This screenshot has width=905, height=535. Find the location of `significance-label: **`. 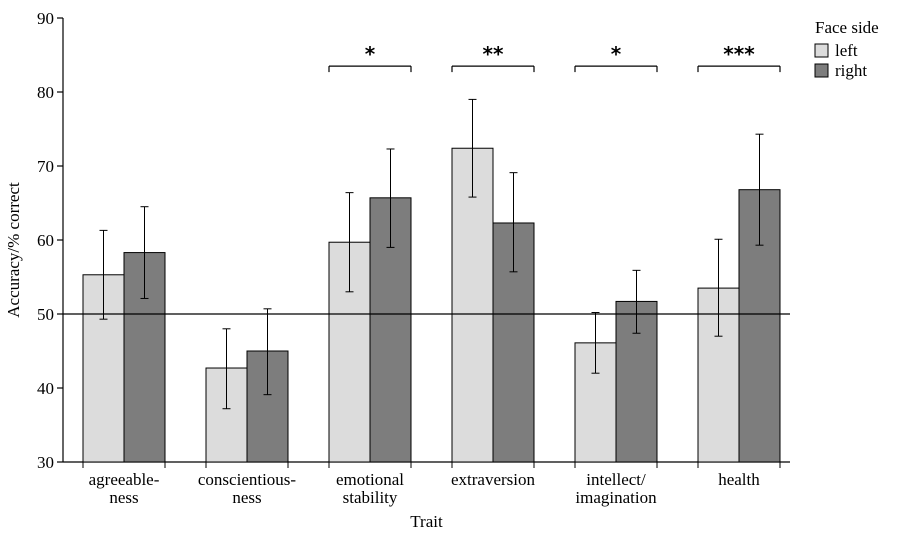

significance-label: ** is located at coordinates (493, 54).